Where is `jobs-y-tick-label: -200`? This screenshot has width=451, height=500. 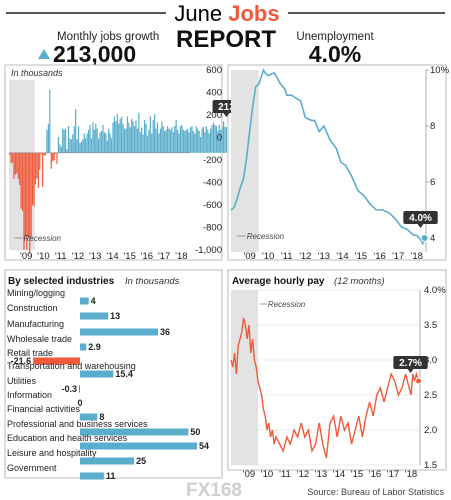 jobs-y-tick-label: -200 is located at coordinates (212, 160).